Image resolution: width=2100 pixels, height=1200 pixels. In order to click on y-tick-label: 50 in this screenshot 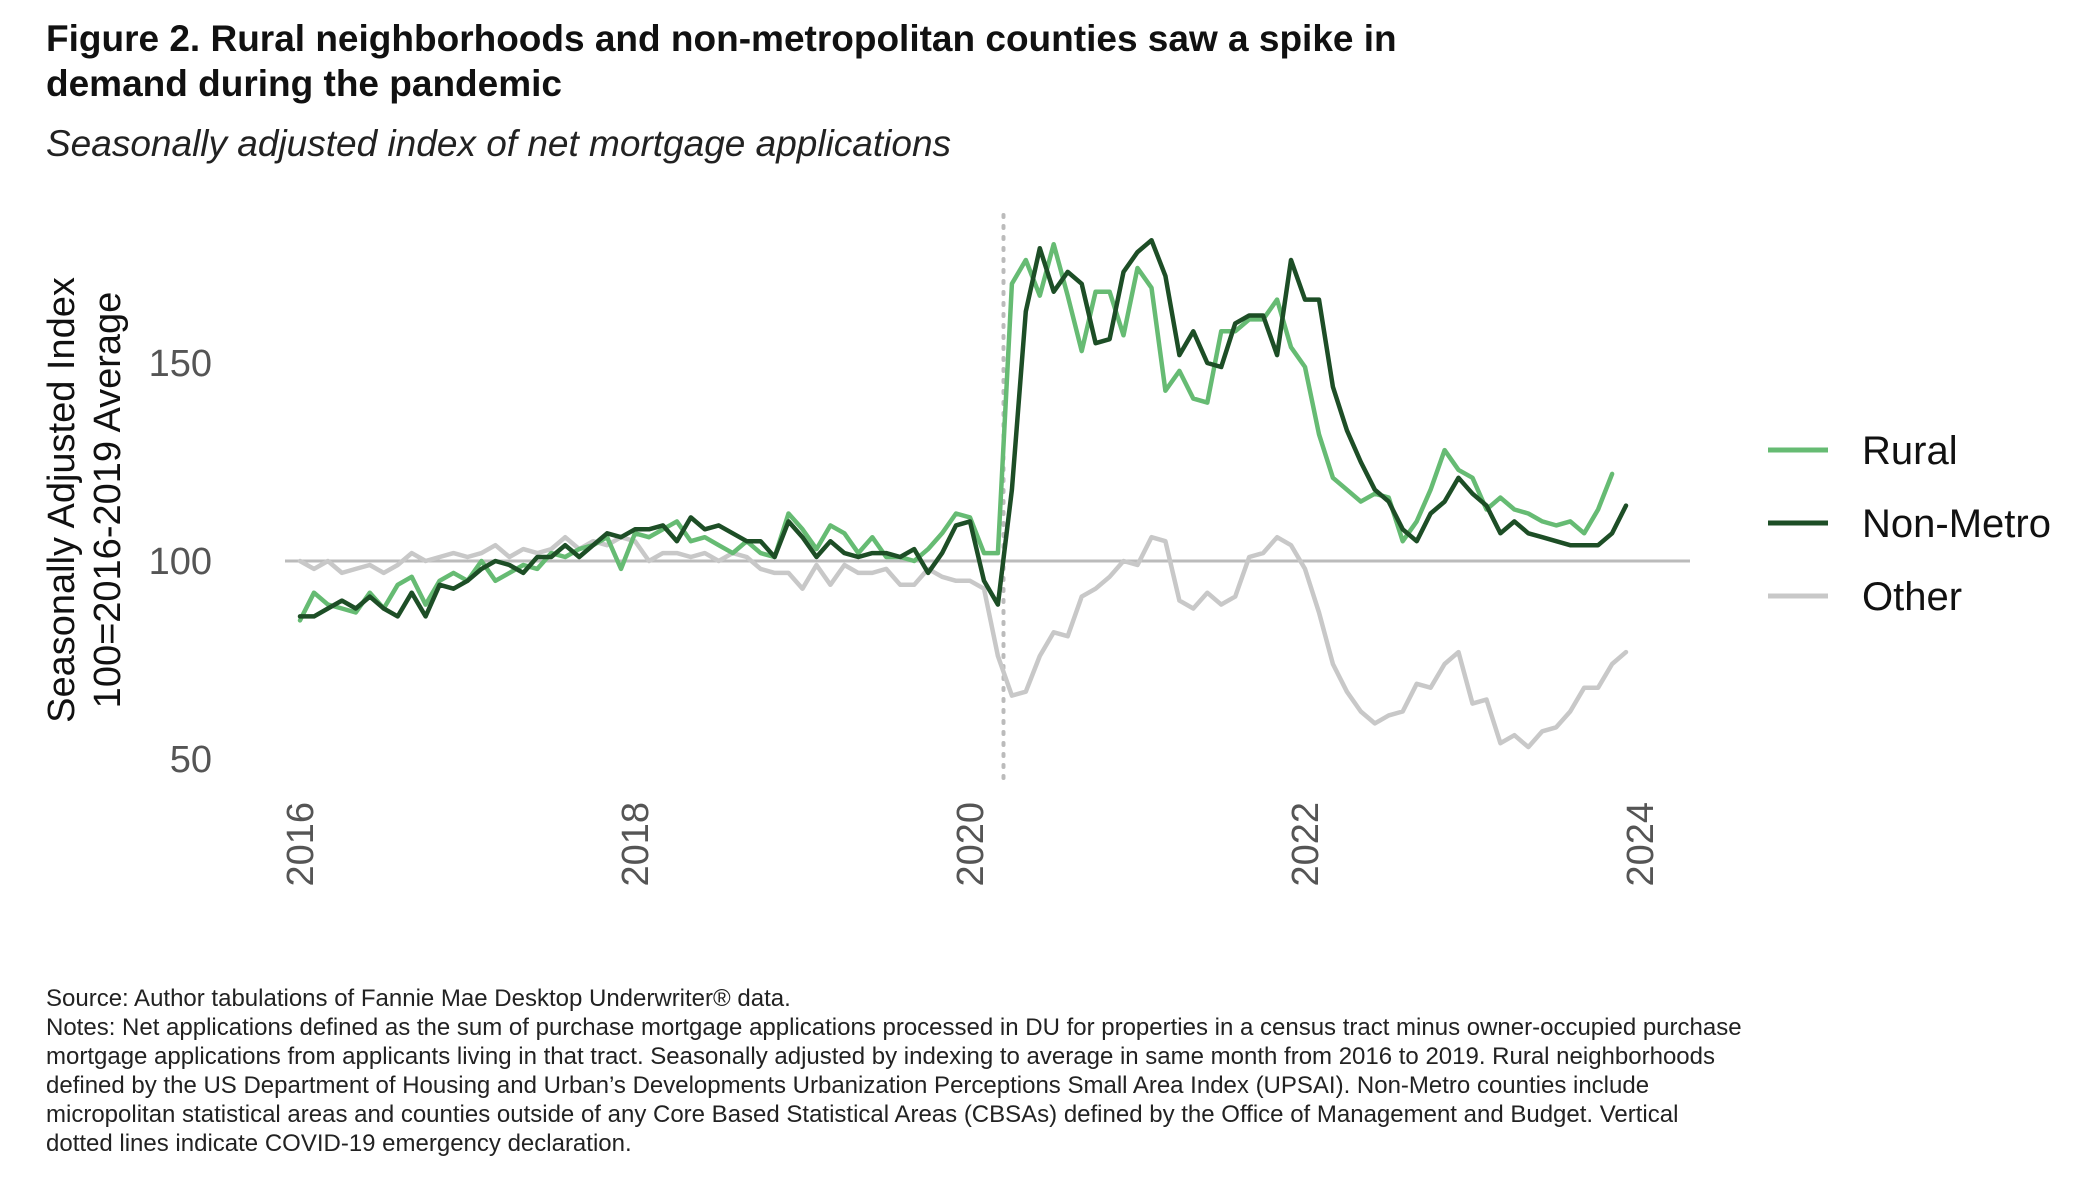, I will do `click(191, 760)`.